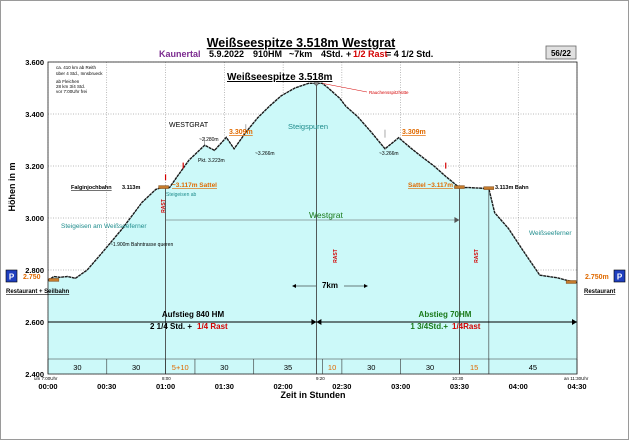 This screenshot has width=629, height=444. I want to click on rast-label-2: RAST, so click(336, 256).